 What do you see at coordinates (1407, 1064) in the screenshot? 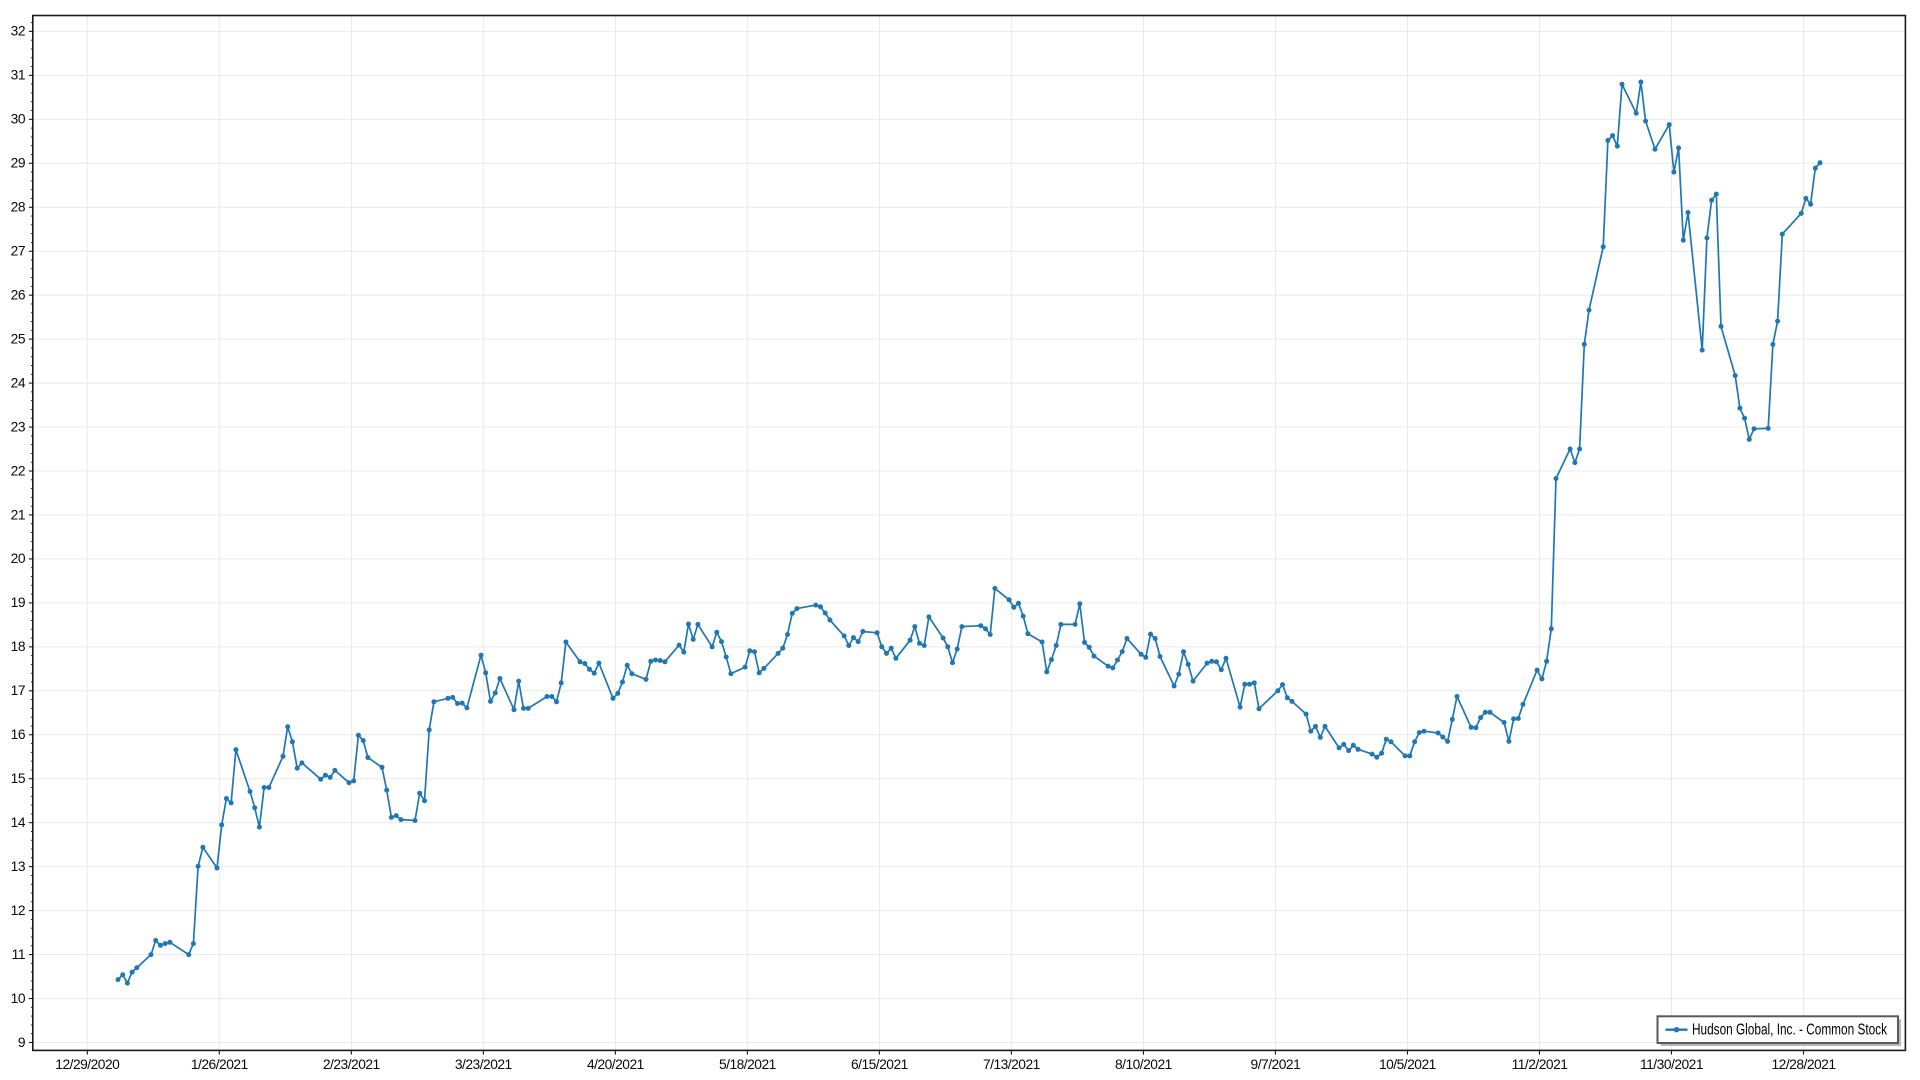
I see `svg-text: 10/5/2021` at bounding box center [1407, 1064].